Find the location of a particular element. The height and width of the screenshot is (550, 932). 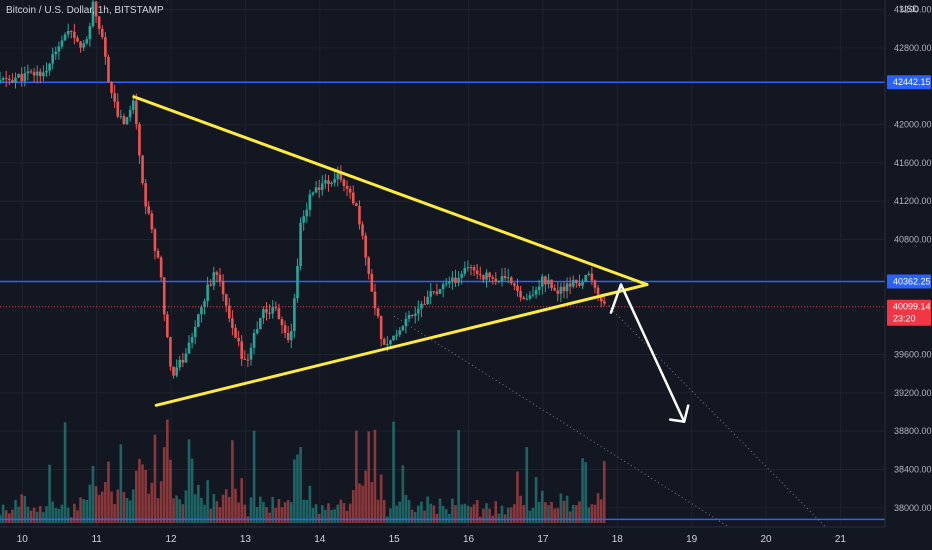

time-tick-label: 15 is located at coordinates (395, 539).